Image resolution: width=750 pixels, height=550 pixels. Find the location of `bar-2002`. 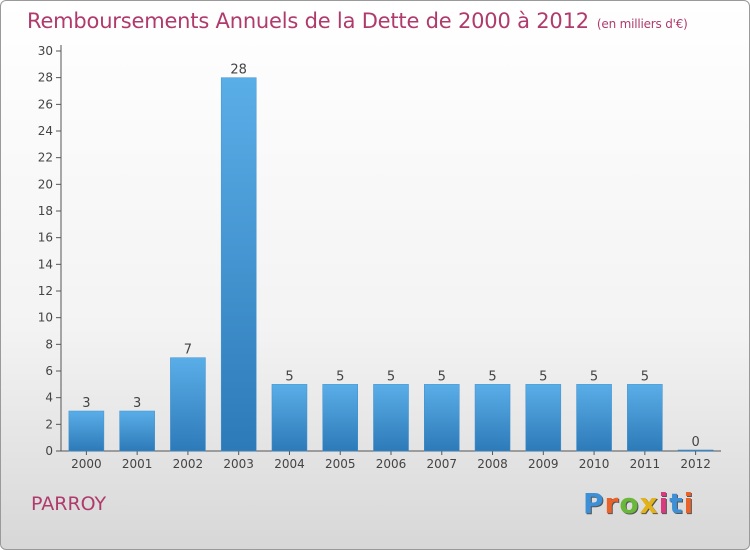

bar-2002 is located at coordinates (188, 404).